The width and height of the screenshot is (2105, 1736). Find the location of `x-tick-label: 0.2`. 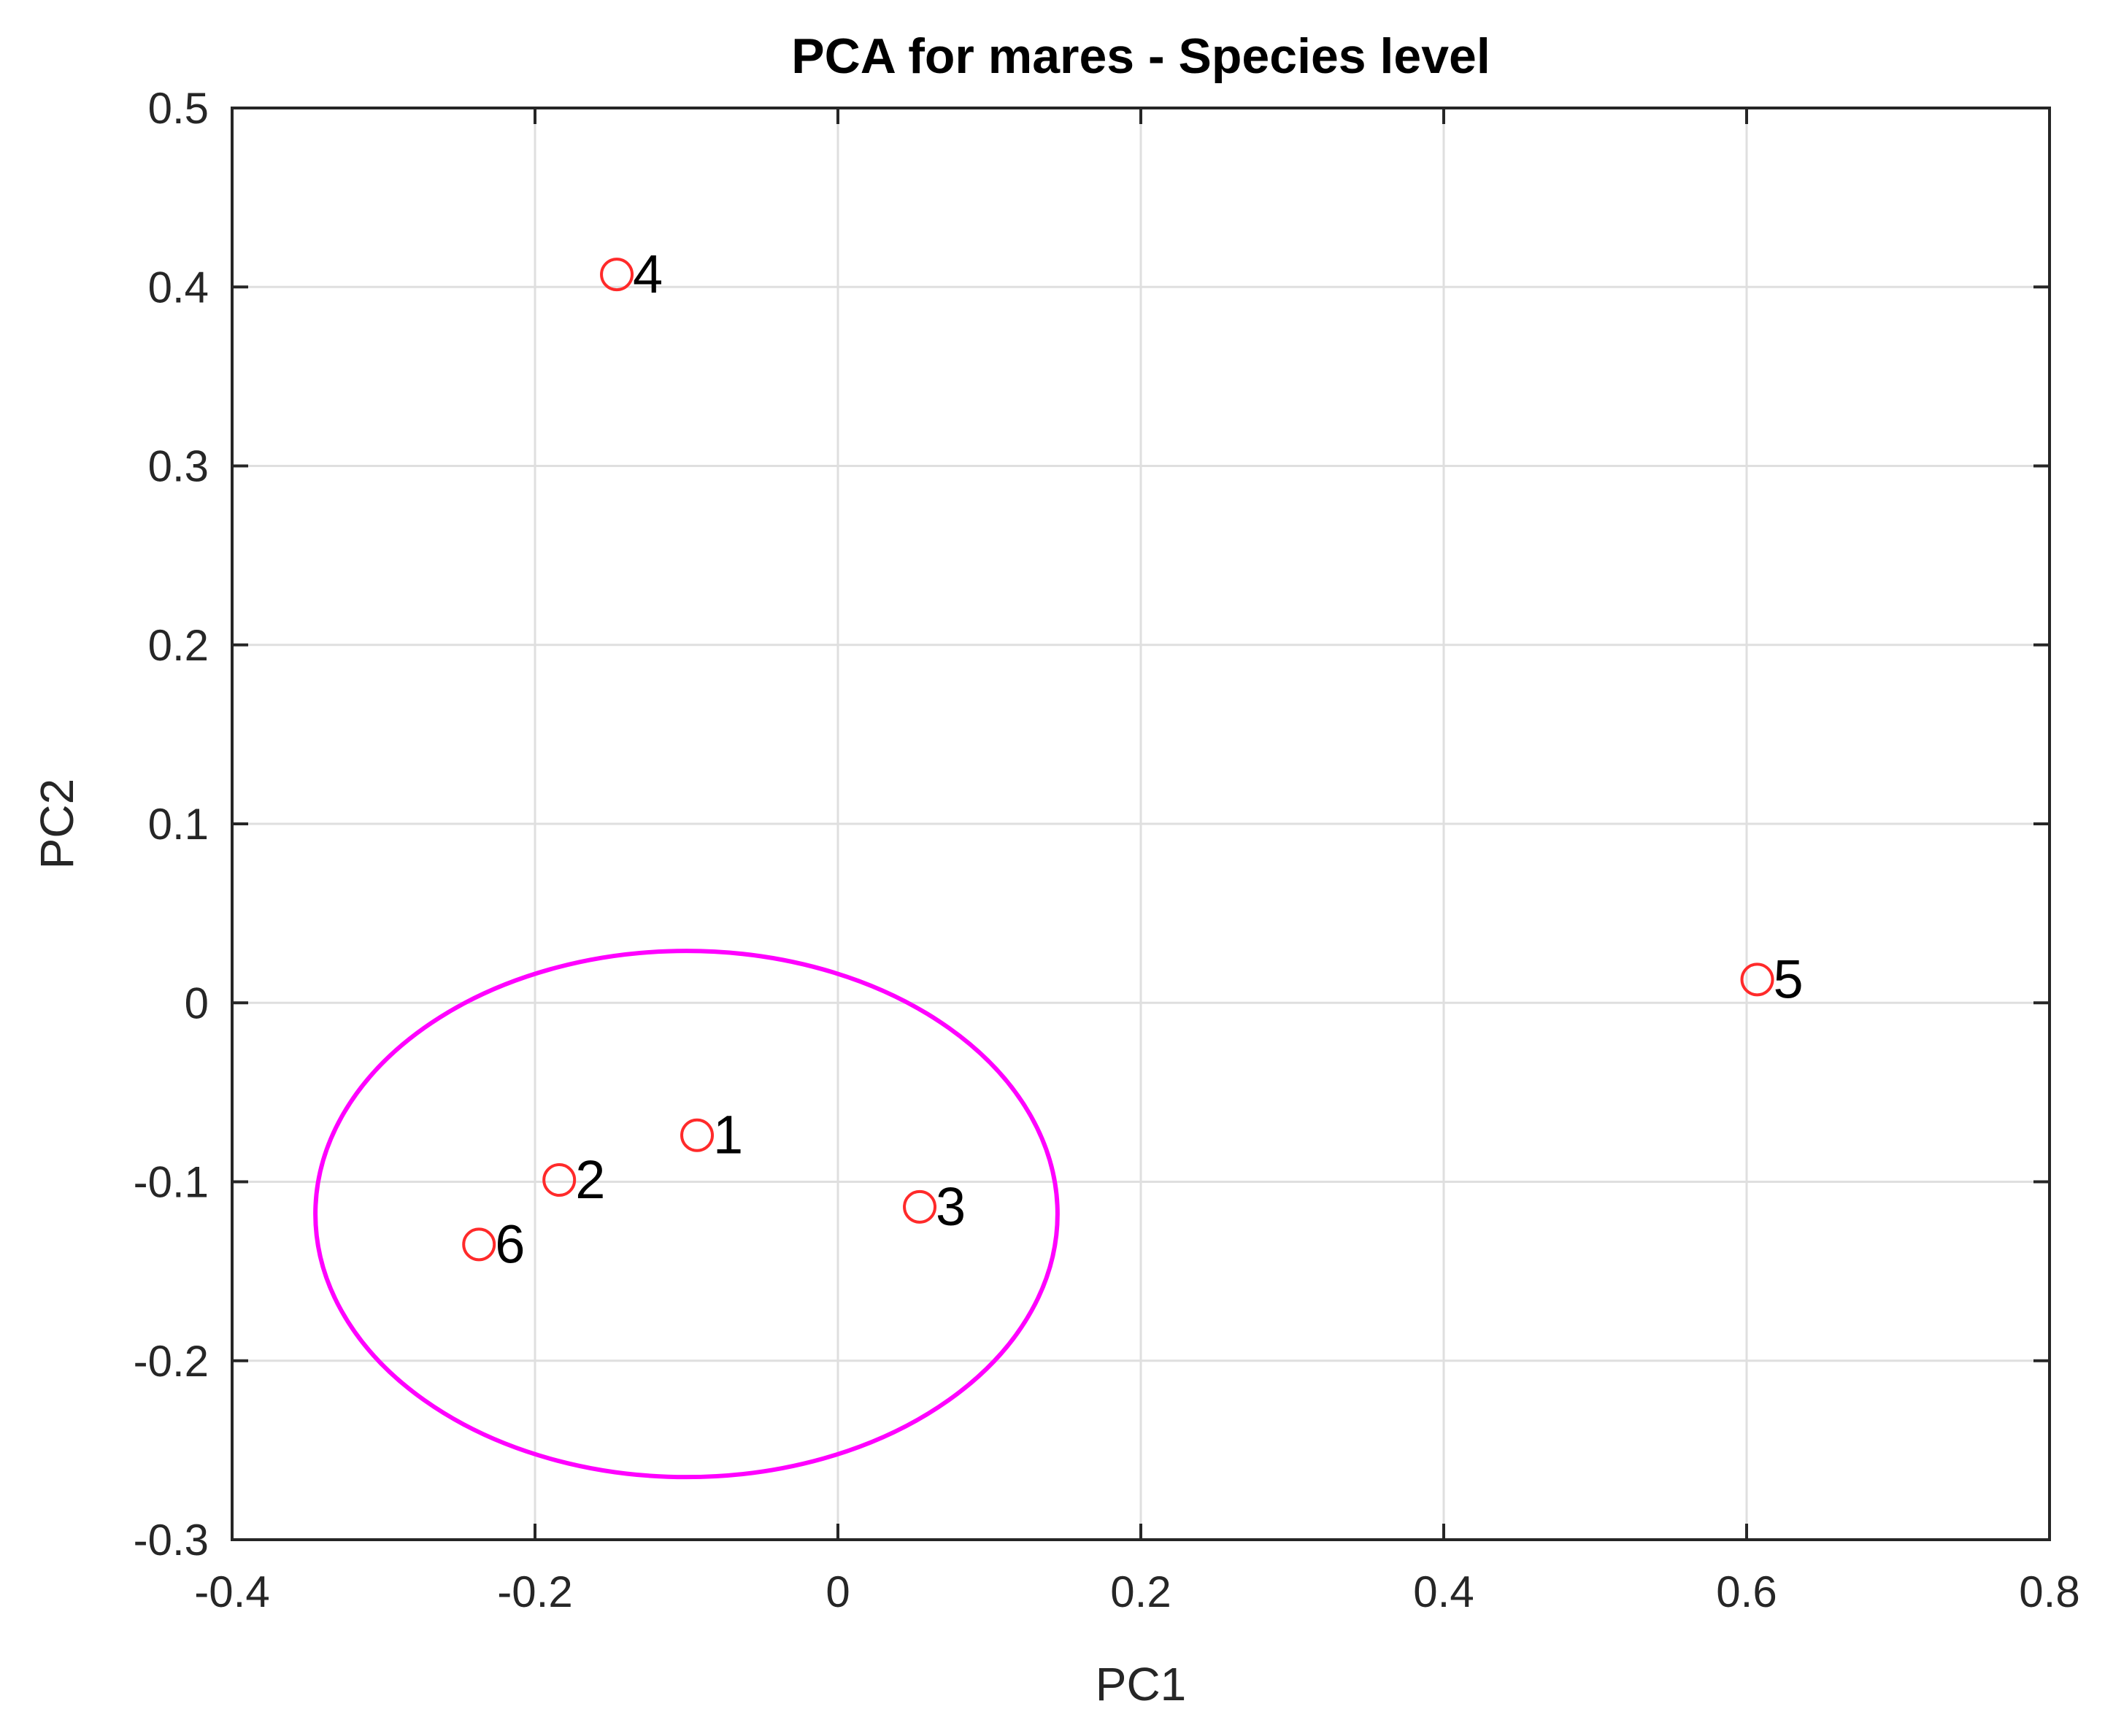

x-tick-label: 0.2 is located at coordinates (1140, 1591).